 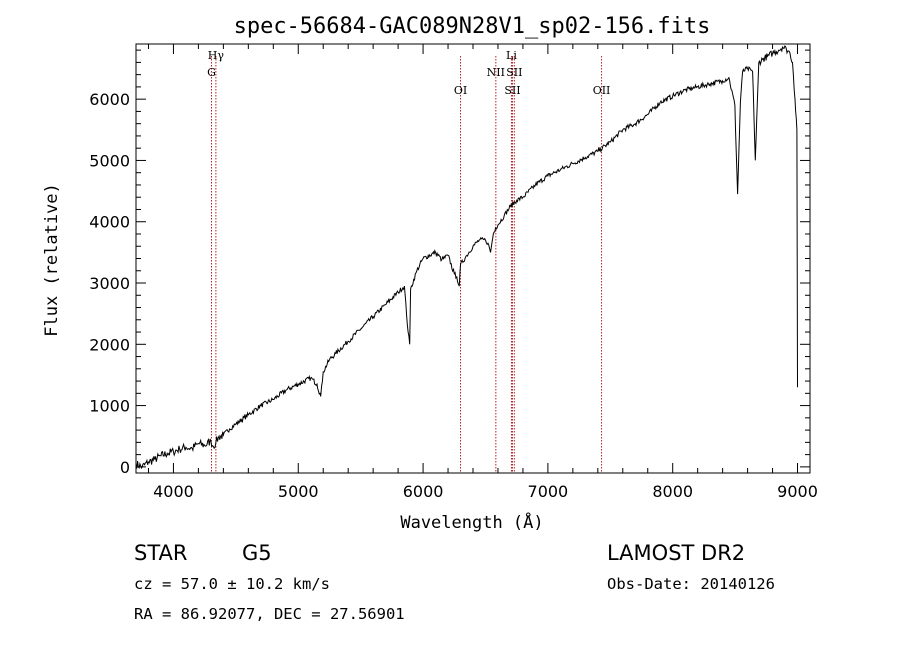 What do you see at coordinates (257, 553) in the screenshot?
I see `spectral-subclass: G5` at bounding box center [257, 553].